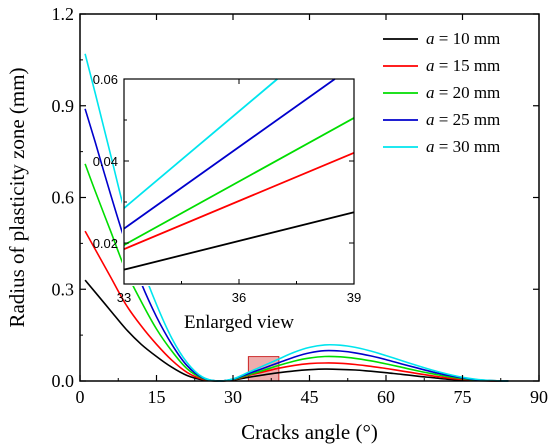 The width and height of the screenshot is (550, 447). Describe the element at coordinates (63, 381) in the screenshot. I see `y-tick-label: 0.0` at that location.